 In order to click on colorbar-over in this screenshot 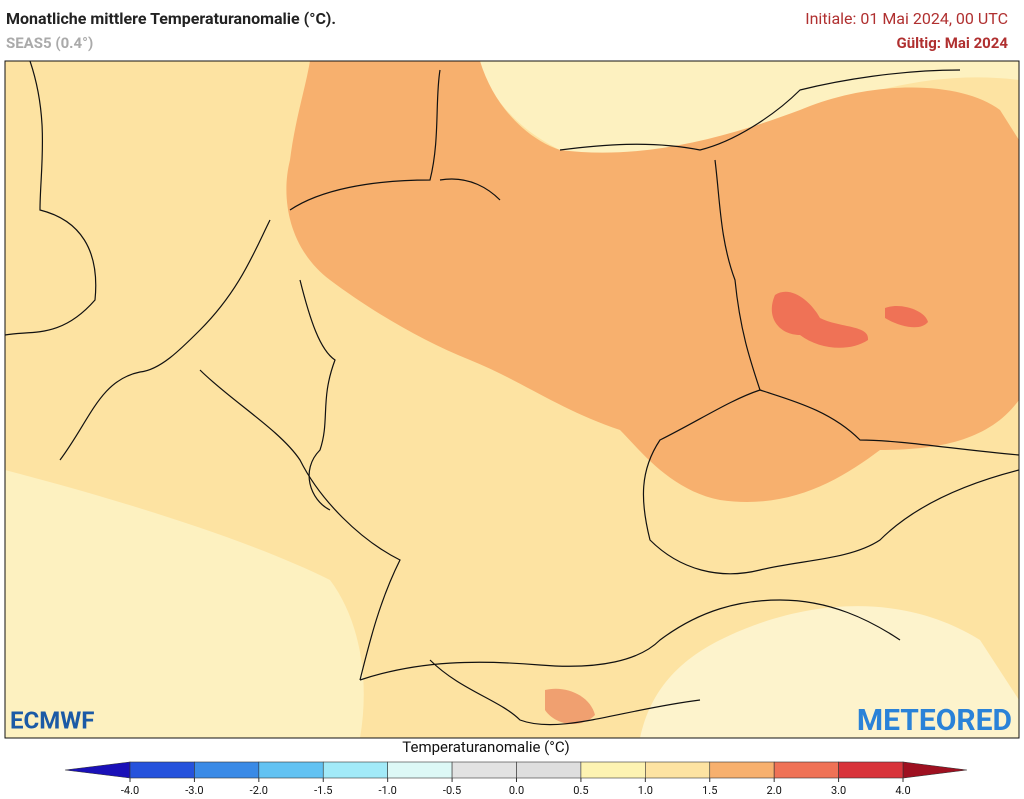, I will do `click(935, 770)`.